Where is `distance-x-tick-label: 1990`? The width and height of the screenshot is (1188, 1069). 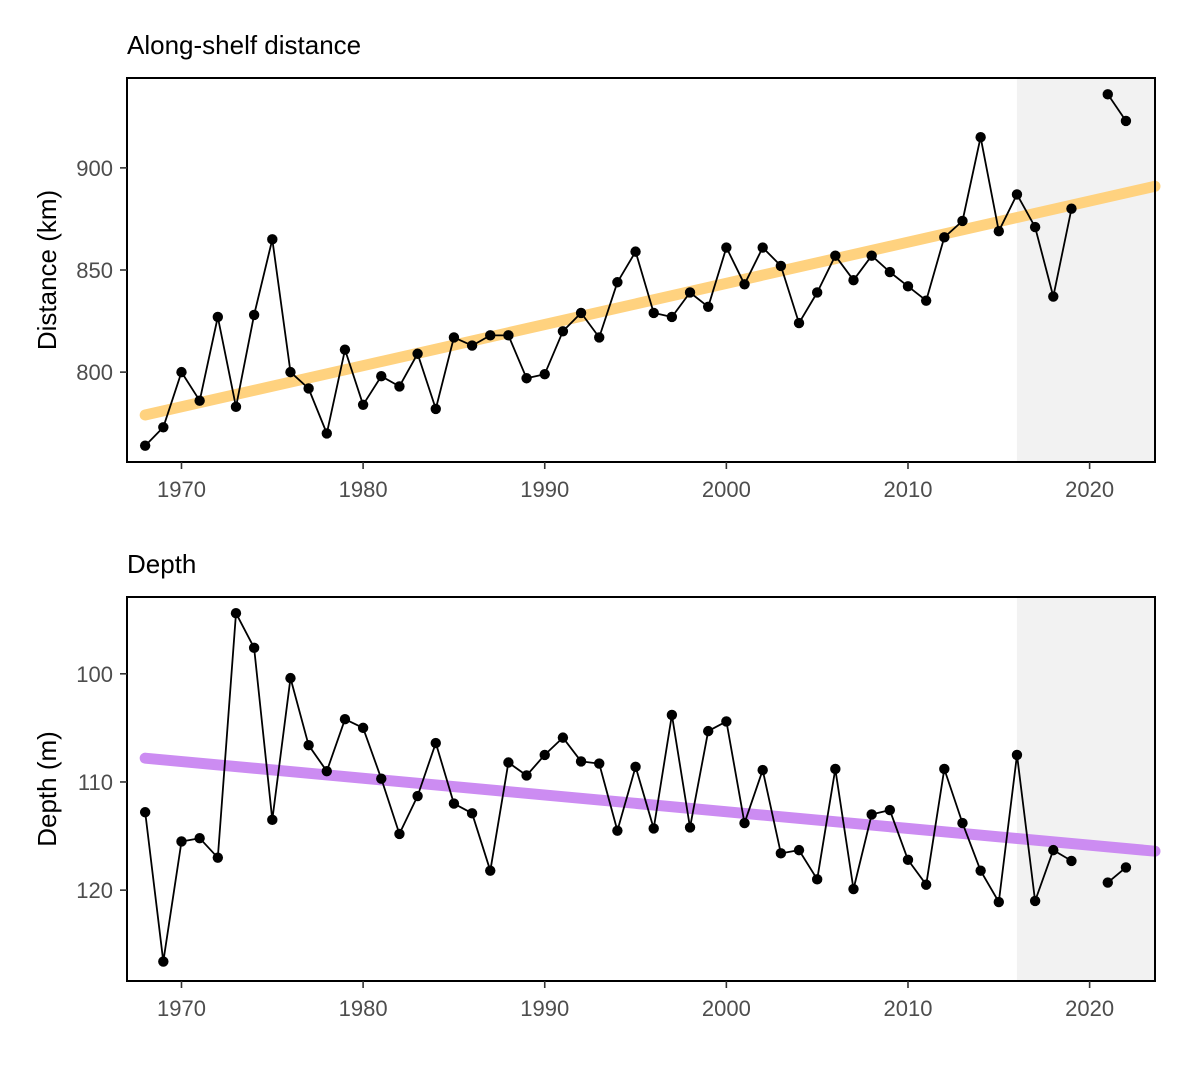 distance-x-tick-label: 1990 is located at coordinates (544, 489).